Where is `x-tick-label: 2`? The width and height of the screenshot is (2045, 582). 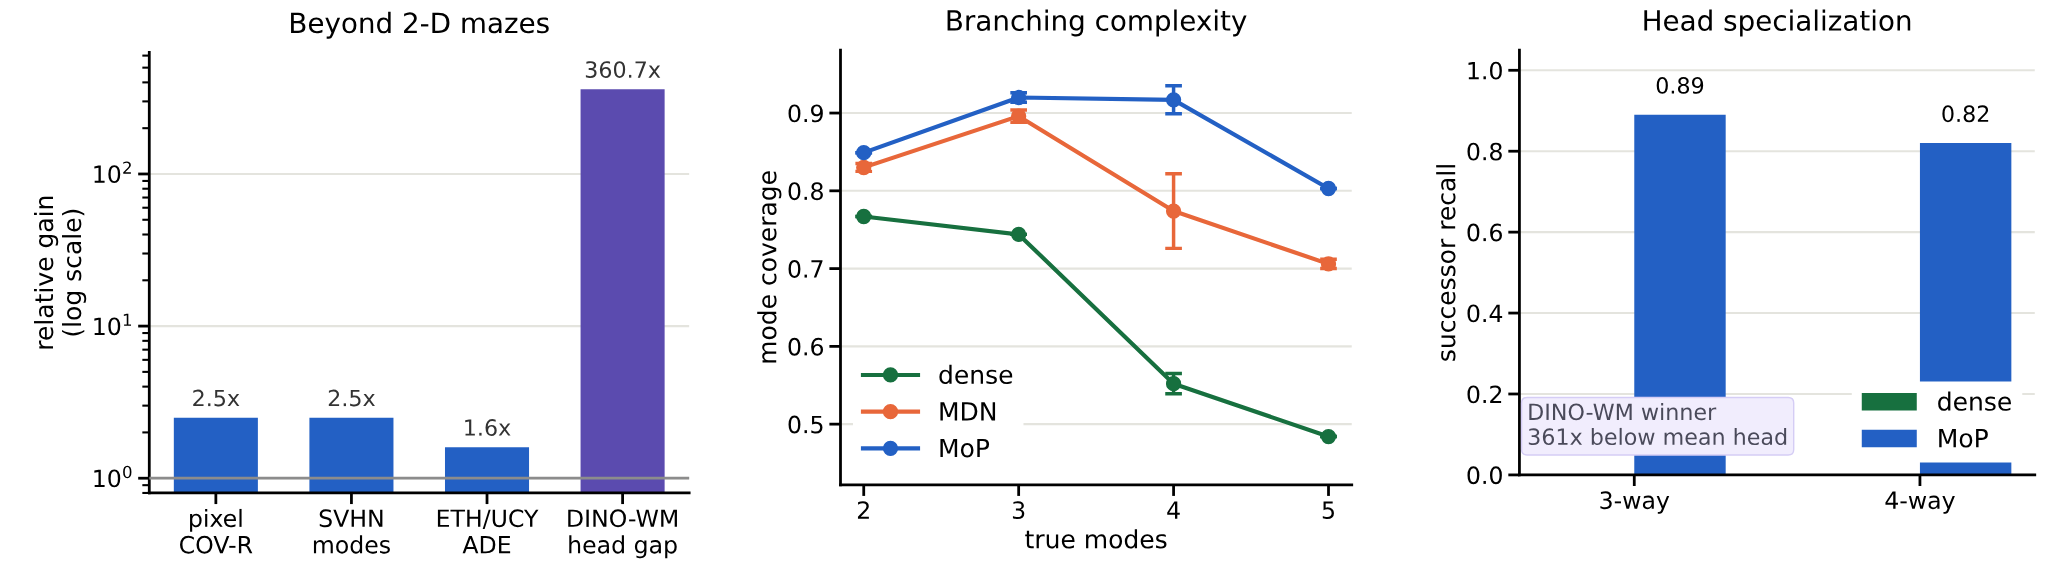
x-tick-label: 2 is located at coordinates (863, 510).